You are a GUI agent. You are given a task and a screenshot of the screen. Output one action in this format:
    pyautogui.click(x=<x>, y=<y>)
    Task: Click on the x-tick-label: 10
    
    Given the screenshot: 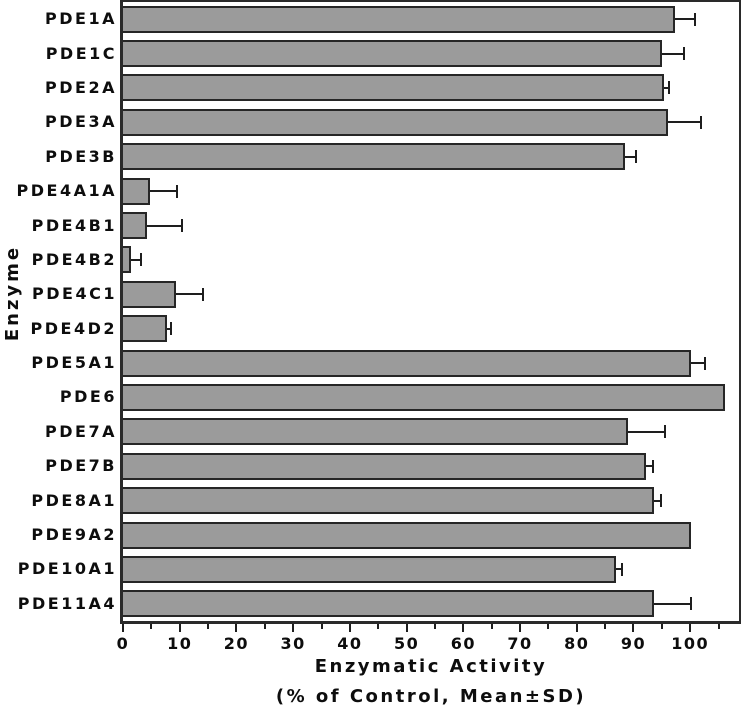 What is the action you would take?
    pyautogui.click(x=180, y=643)
    